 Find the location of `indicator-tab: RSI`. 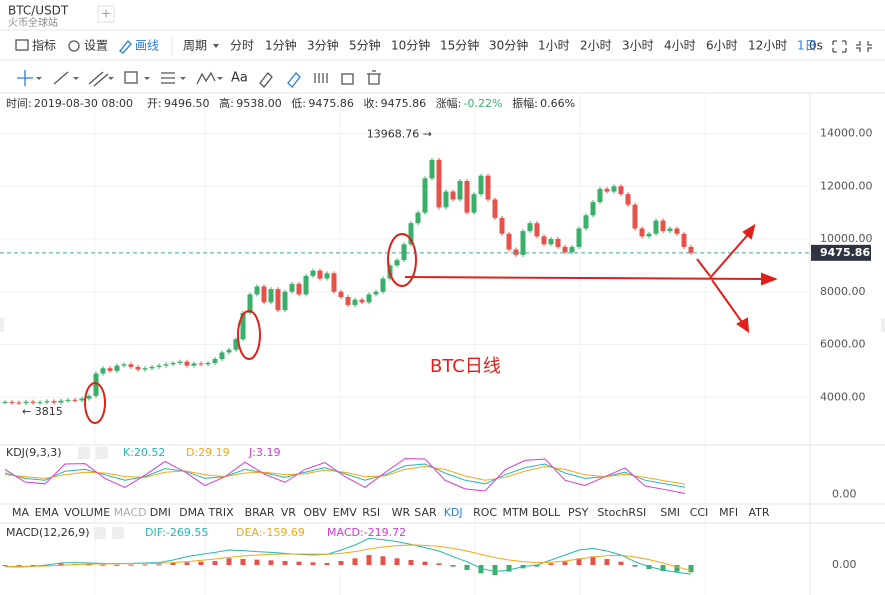

indicator-tab: RSI is located at coordinates (371, 512).